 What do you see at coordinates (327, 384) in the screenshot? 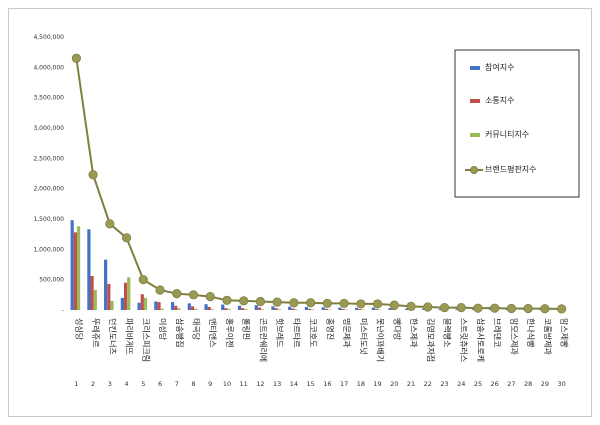
I see `category-index: 16` at bounding box center [327, 384].